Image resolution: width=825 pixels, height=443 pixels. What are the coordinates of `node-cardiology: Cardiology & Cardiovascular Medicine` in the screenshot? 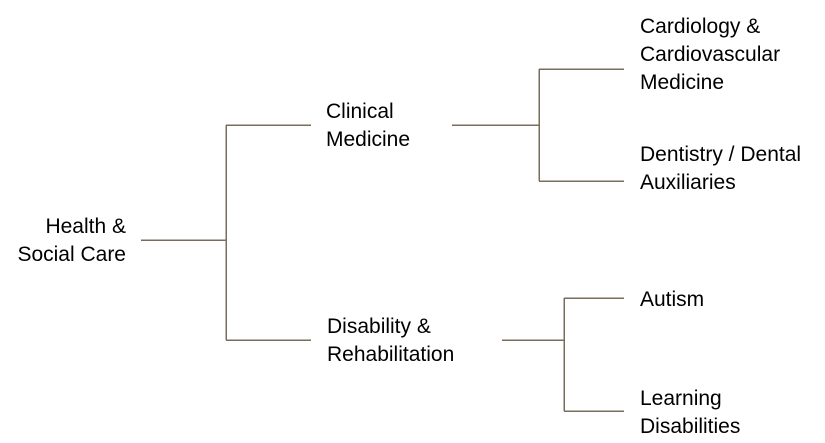 It's located at (710, 55).